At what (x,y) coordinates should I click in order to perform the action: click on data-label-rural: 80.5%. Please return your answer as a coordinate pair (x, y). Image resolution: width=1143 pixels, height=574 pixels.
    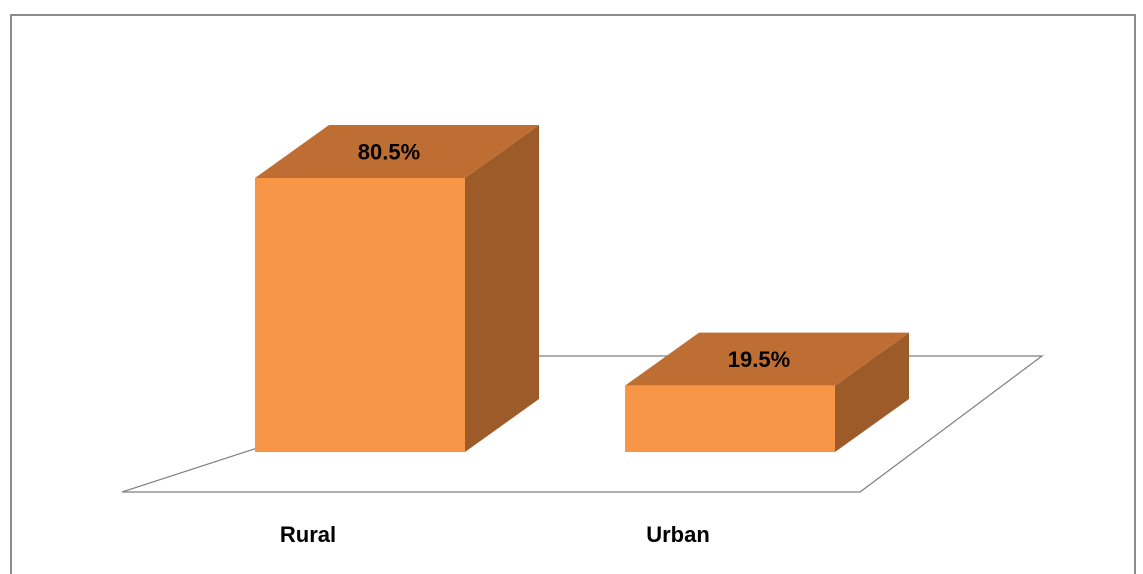
    Looking at the image, I should click on (389, 152).